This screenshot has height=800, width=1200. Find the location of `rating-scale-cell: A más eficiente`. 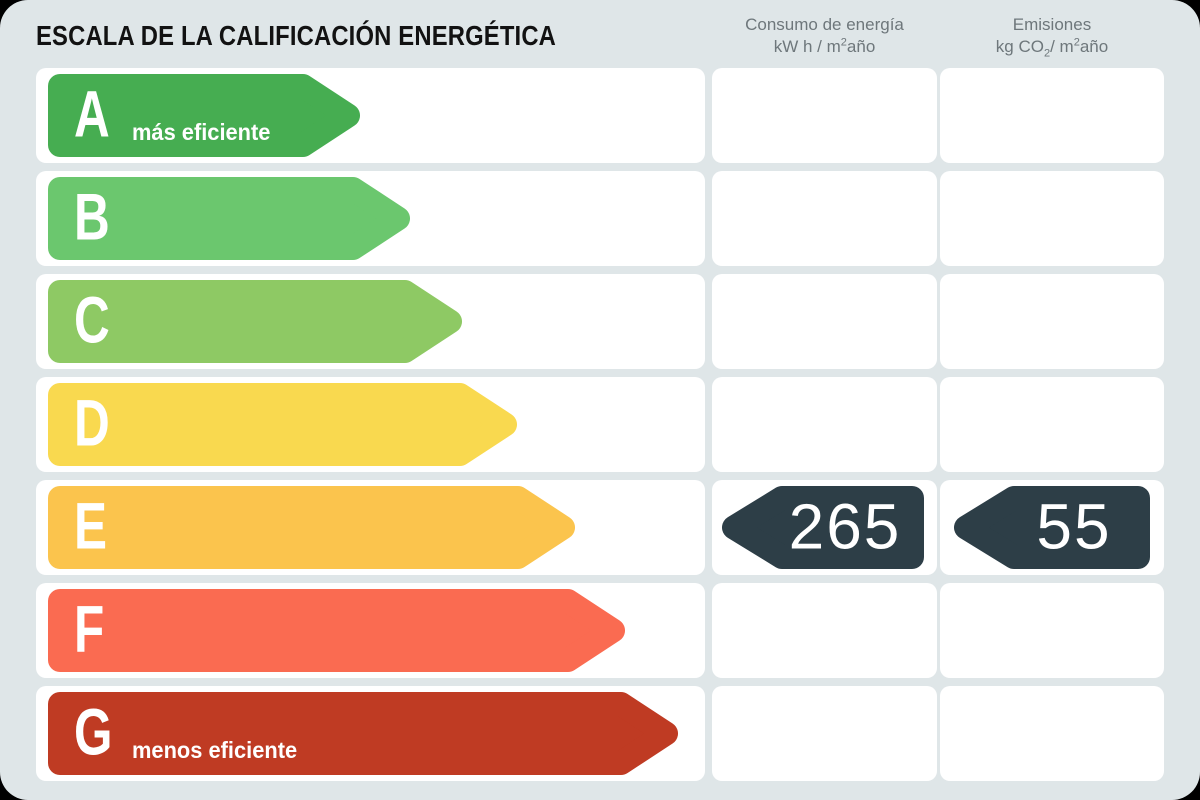

rating-scale-cell: A más eficiente is located at coordinates (370, 115).